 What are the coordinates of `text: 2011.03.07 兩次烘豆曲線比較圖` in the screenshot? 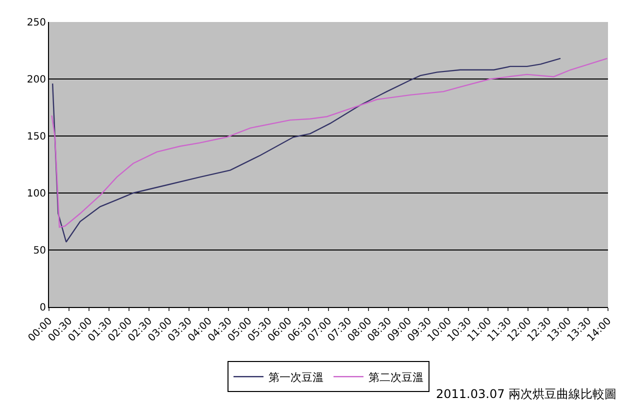 It's located at (526, 394).